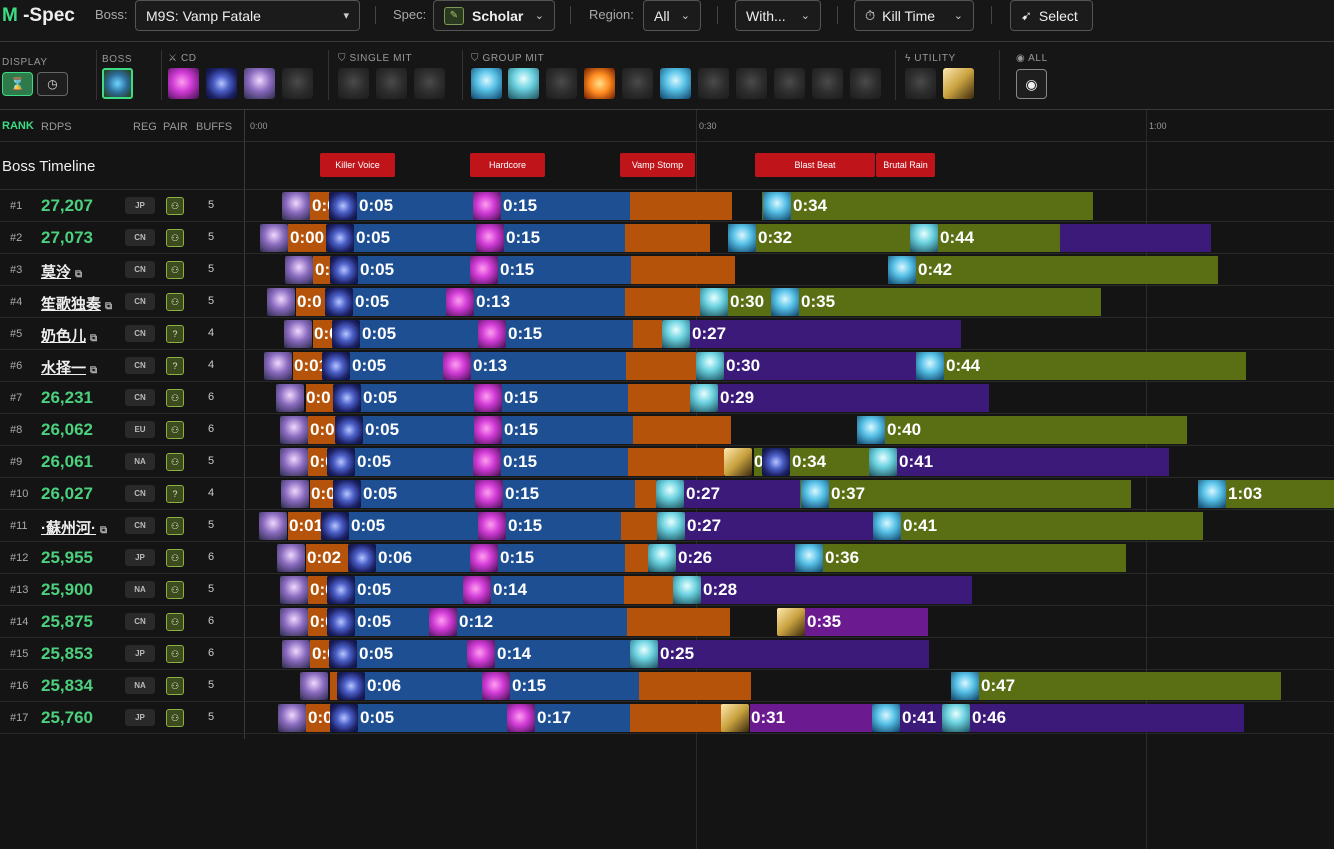  I want to click on ranking-row: #11 ·蘇州河· ⧉ CN ⚇ 5 0:01 0:05 0:15 0:27 0:41, so click(667, 526).